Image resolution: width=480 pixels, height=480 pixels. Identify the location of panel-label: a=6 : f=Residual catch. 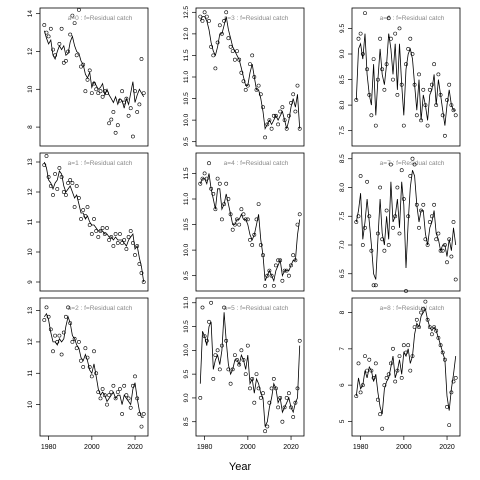
(412, 18).